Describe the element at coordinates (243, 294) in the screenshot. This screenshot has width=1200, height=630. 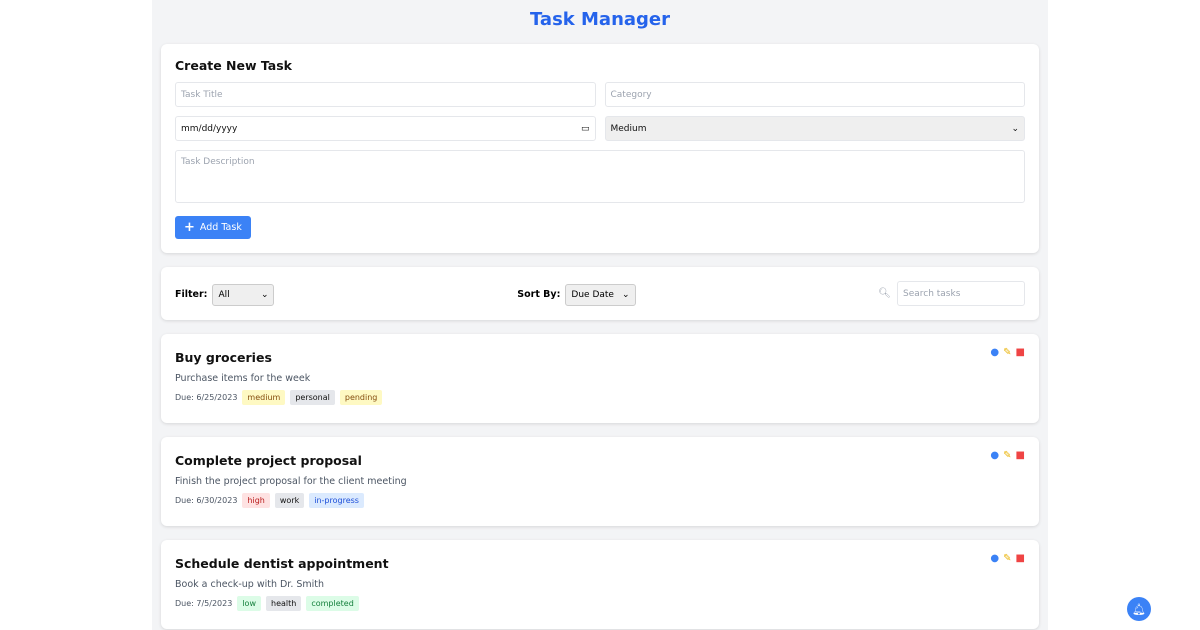
I see `filter-select: All ⌄` at that location.